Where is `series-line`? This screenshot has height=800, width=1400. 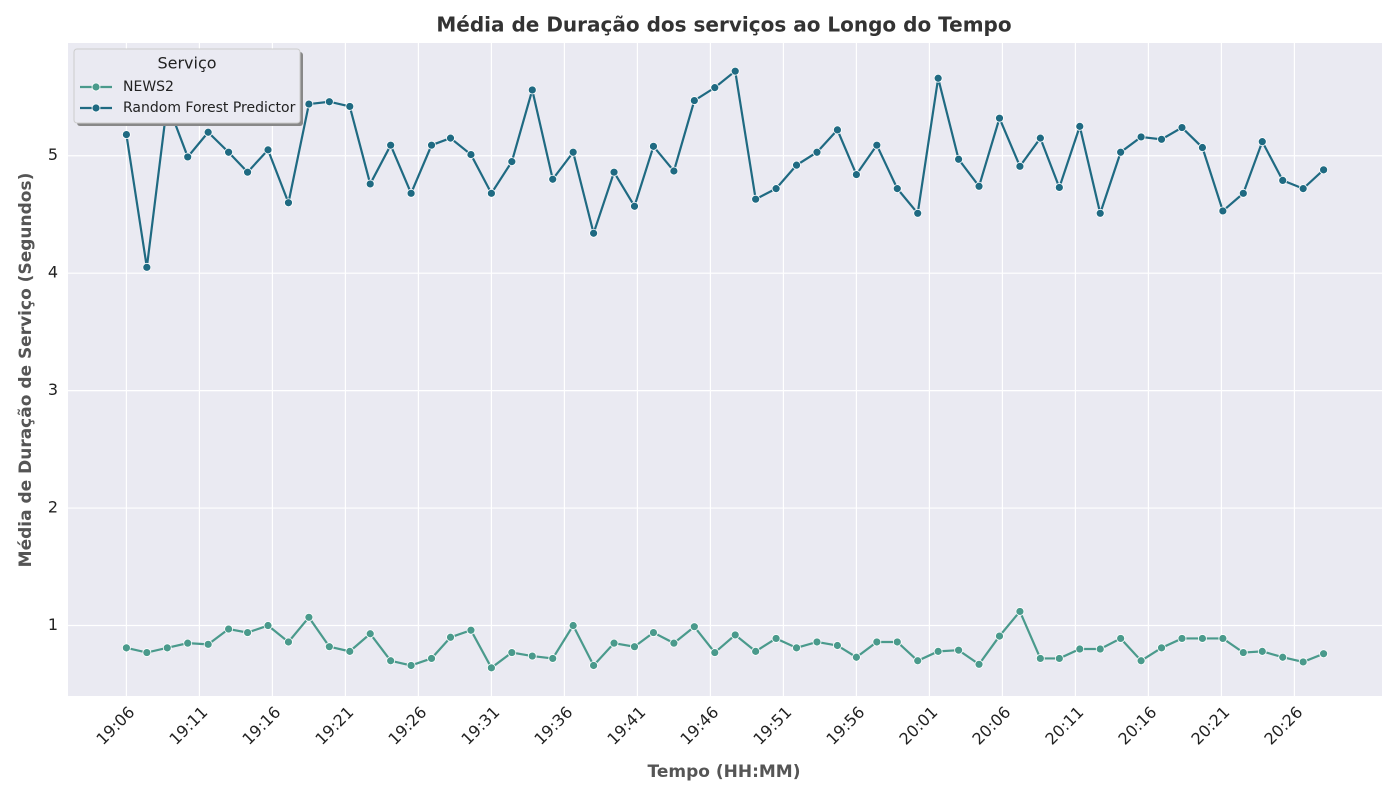
series-line is located at coordinates (725, 639).